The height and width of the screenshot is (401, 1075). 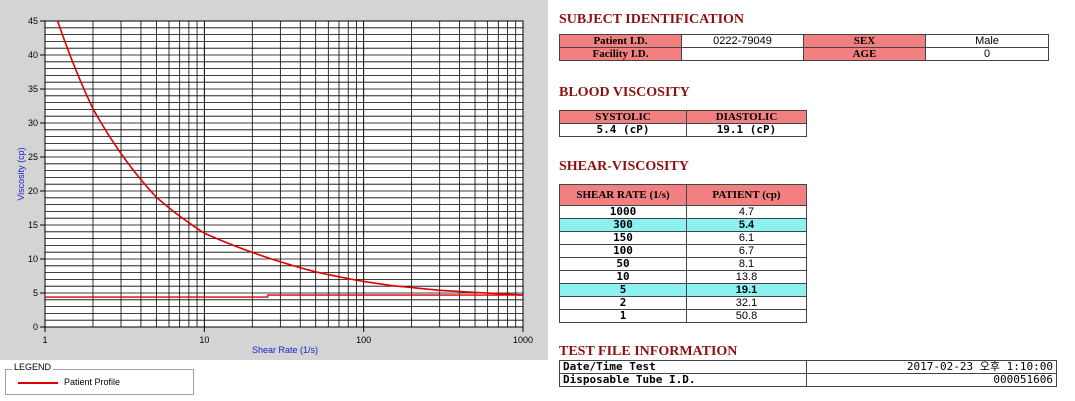 What do you see at coordinates (648, 351) in the screenshot?
I see `test-file-information-title: TEST FILE INFORMATION` at bounding box center [648, 351].